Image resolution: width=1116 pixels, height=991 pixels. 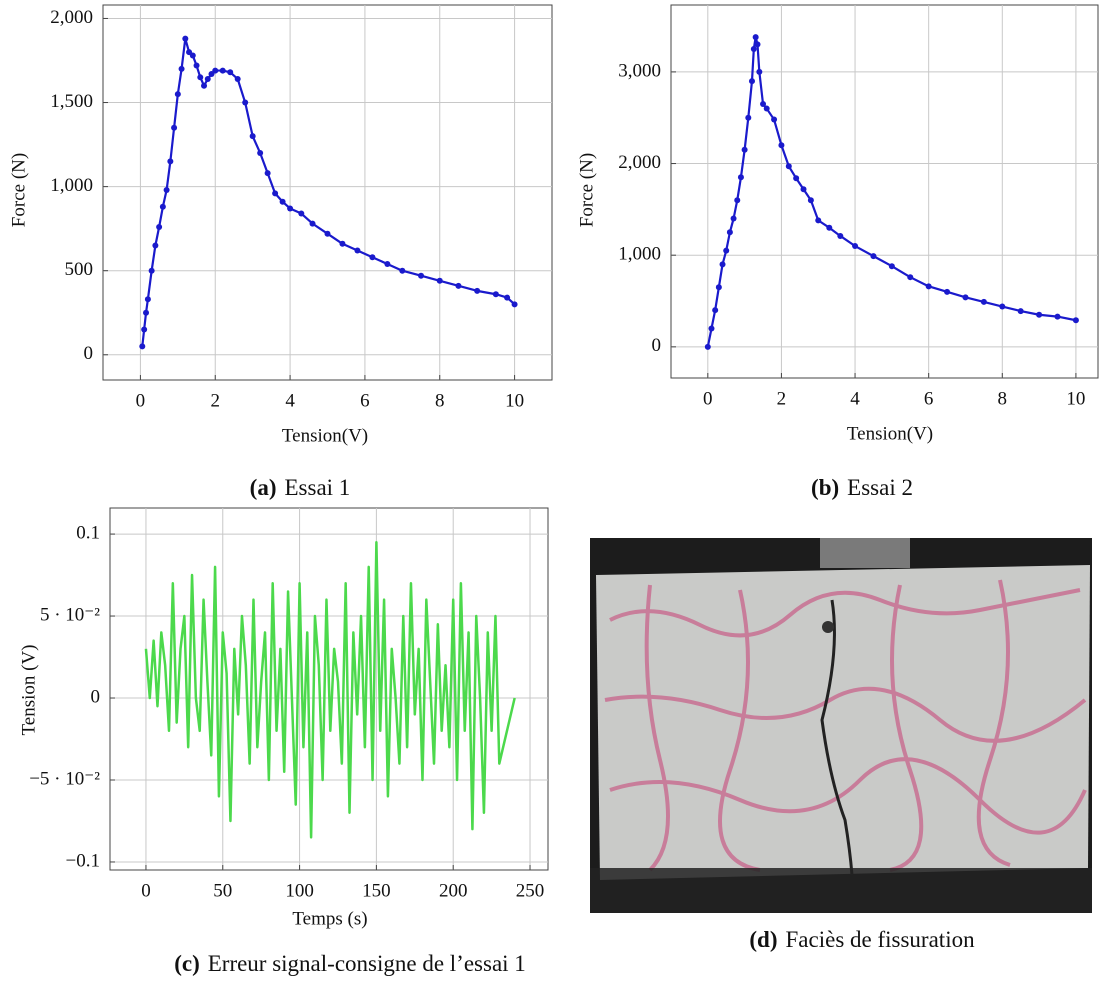 What do you see at coordinates (70, 614) in the screenshot?
I see `y-tick-label: 5 · 10⁻²` at bounding box center [70, 614].